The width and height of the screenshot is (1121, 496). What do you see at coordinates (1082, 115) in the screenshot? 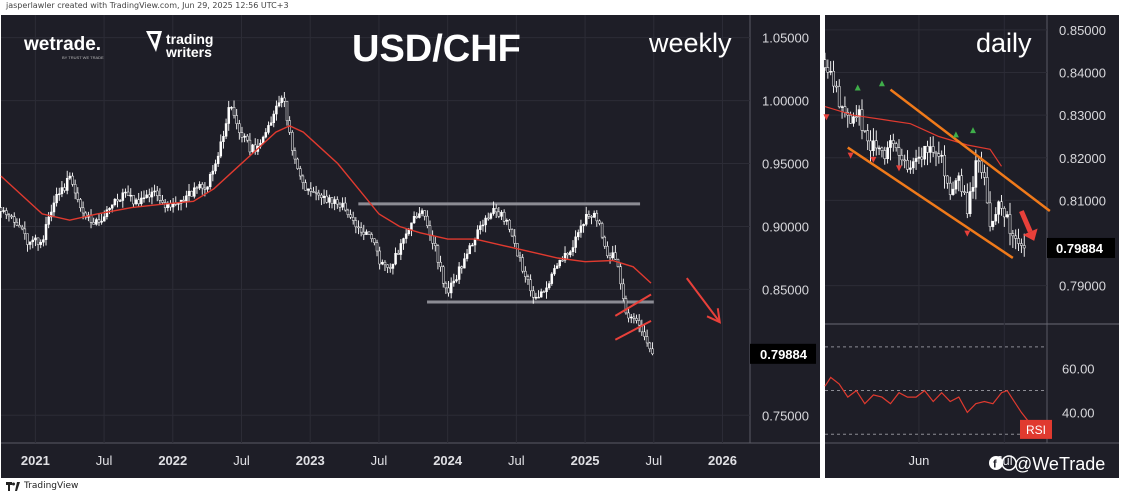
I see `daily-price-tick: 0.83000` at bounding box center [1082, 115].